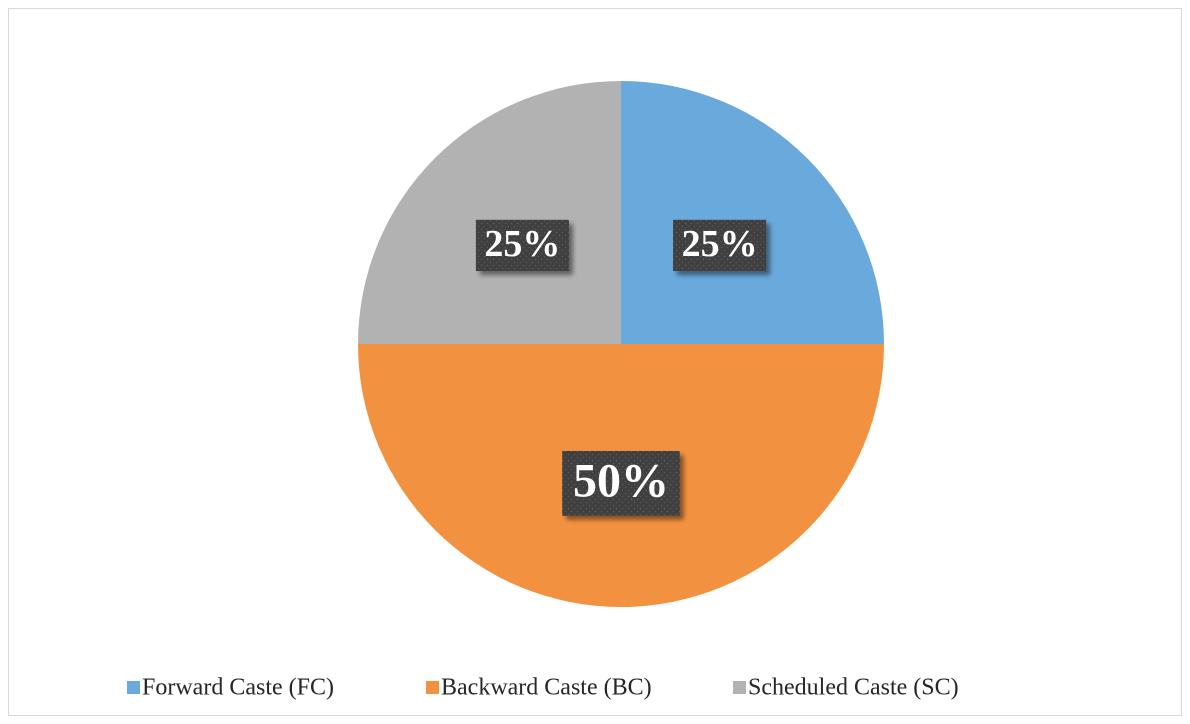  I want to click on legend-label: Forward Caste (FC), so click(238, 688).